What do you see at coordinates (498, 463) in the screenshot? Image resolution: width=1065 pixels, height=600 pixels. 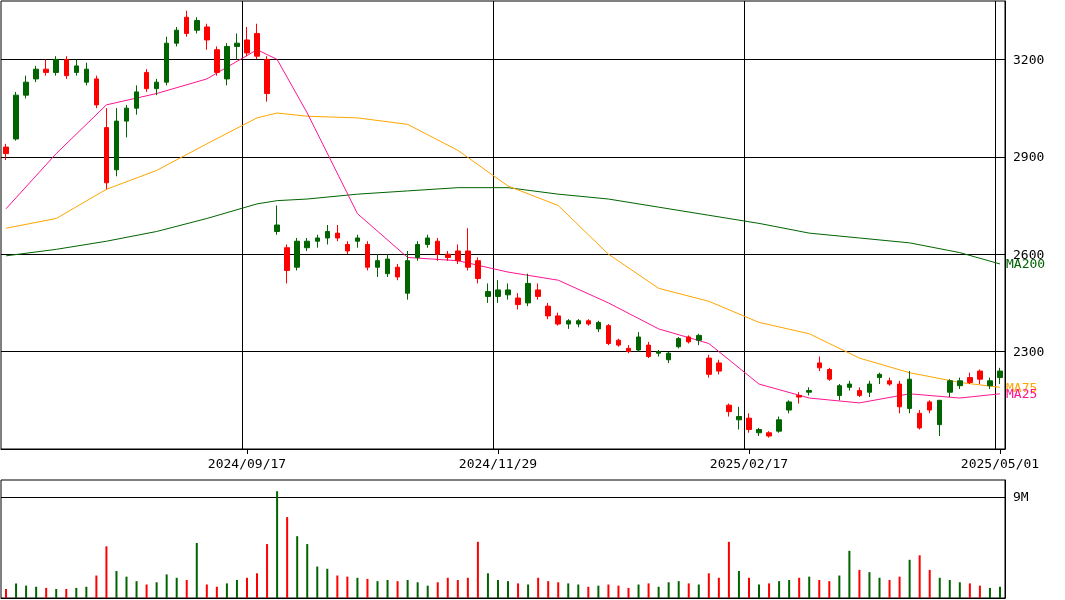 I see `x-tick-label: 2024/11/29` at bounding box center [498, 463].